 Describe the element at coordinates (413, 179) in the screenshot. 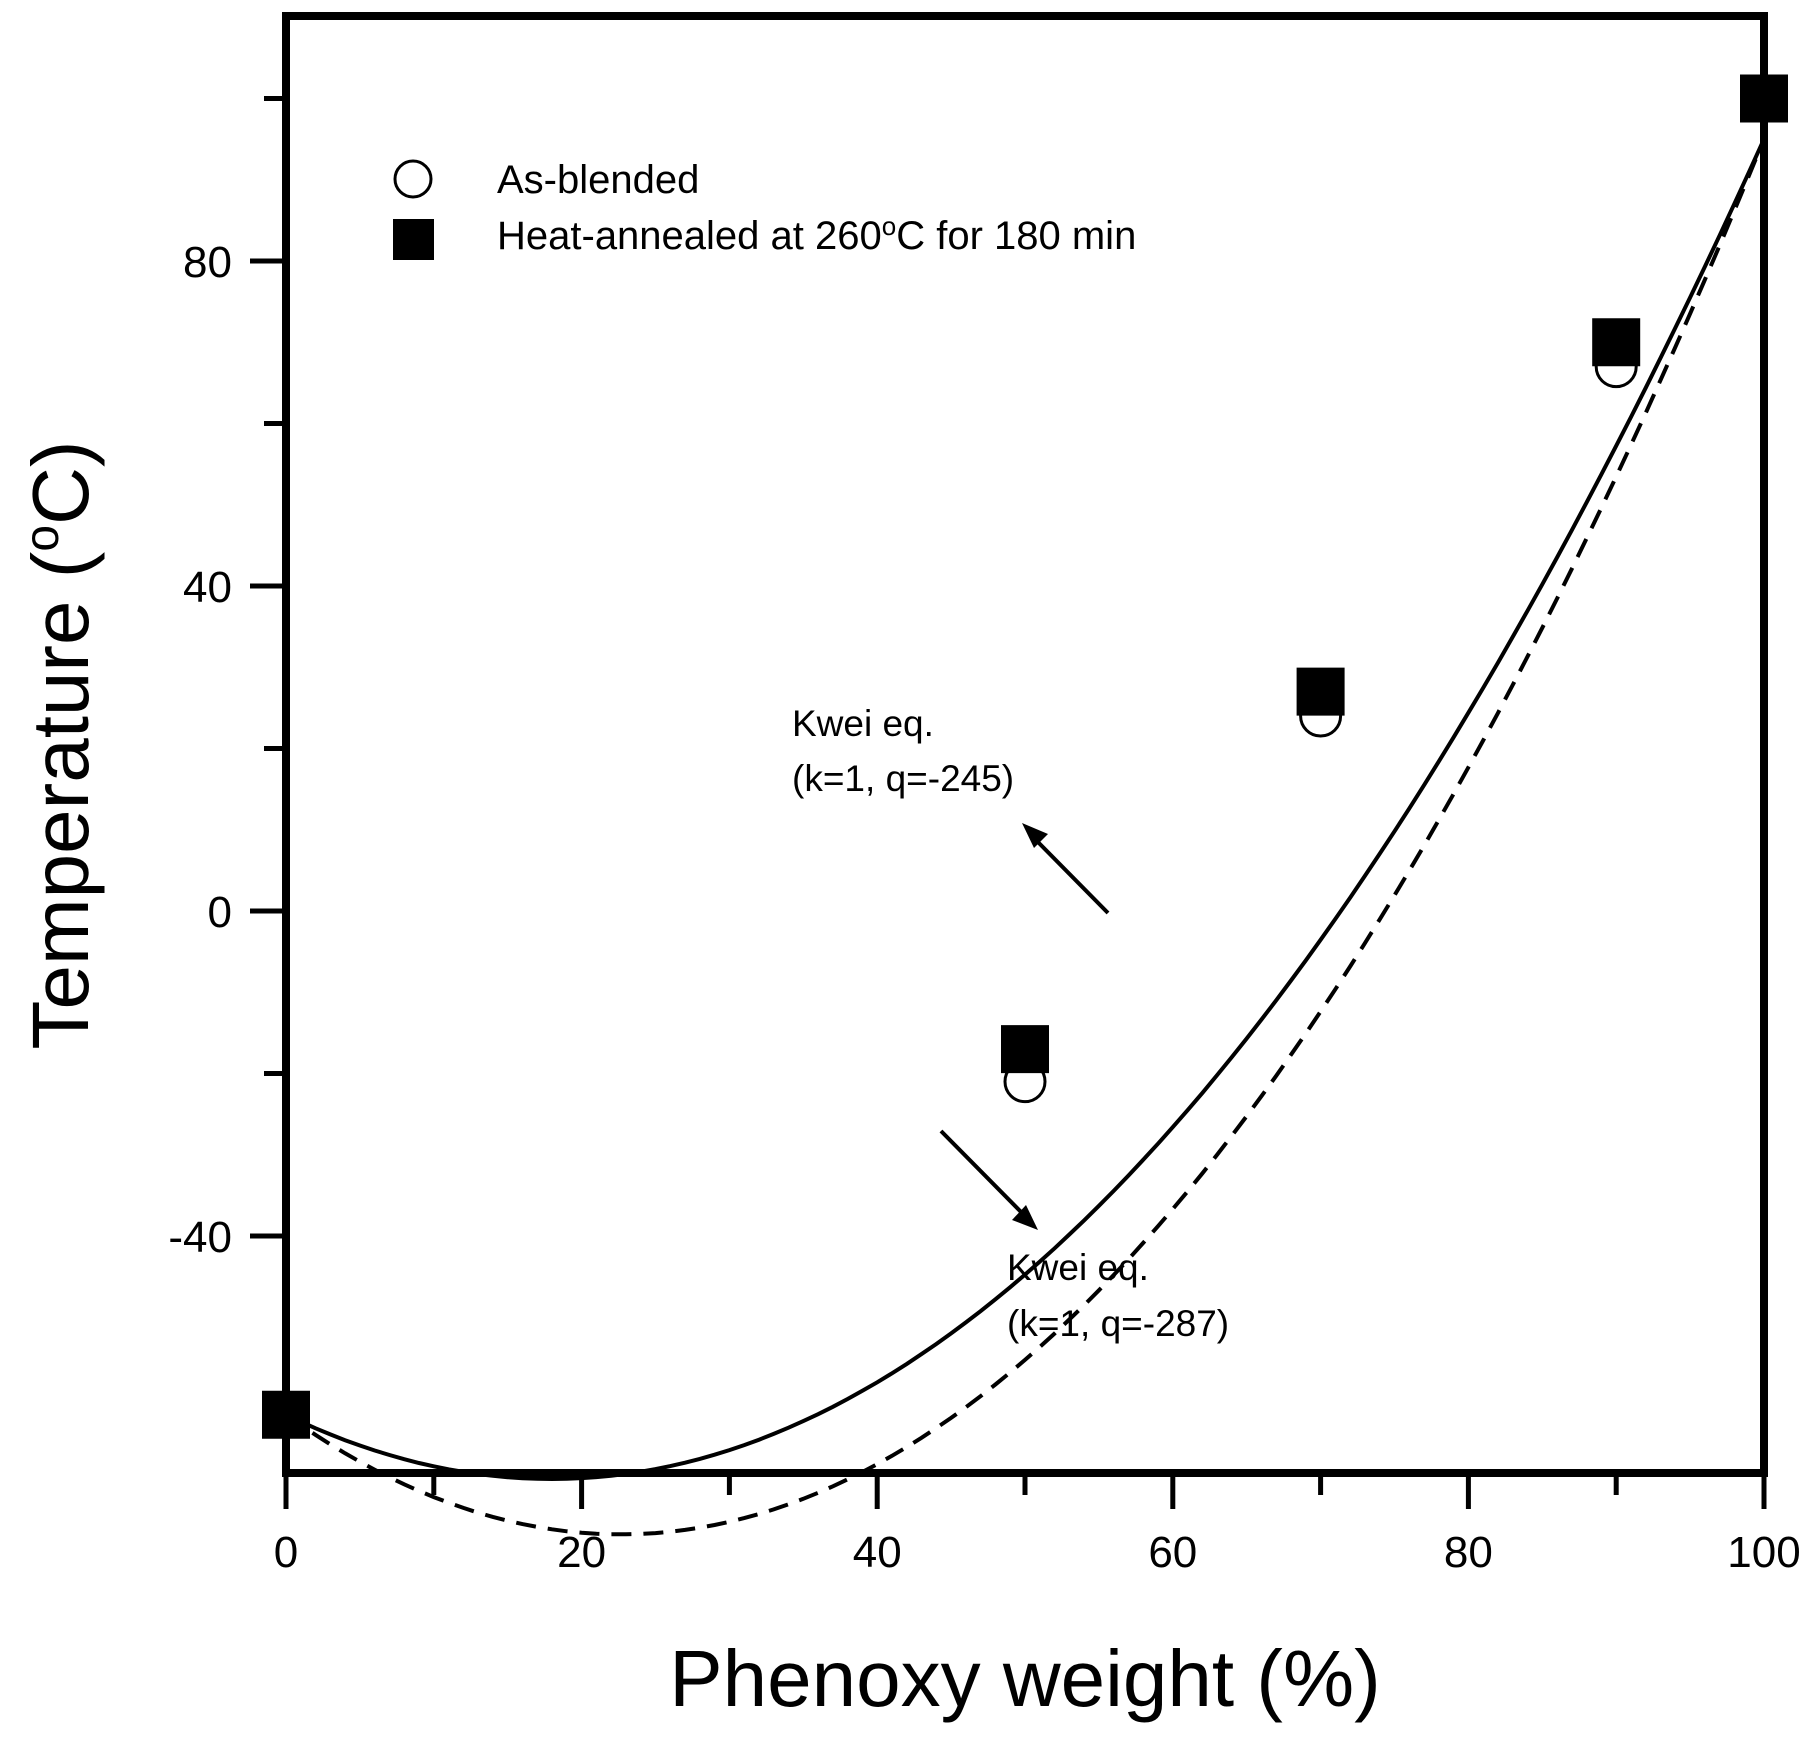

I see `legend-open-circle-icon` at that location.